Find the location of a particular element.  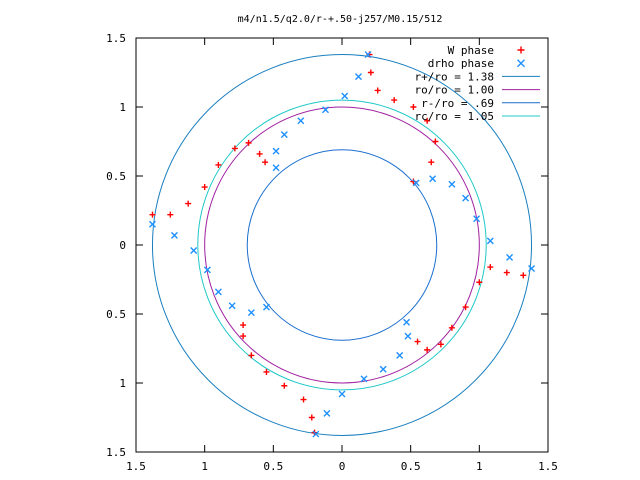

legend-label: ro/ro = 1.00 is located at coordinates (454, 90).